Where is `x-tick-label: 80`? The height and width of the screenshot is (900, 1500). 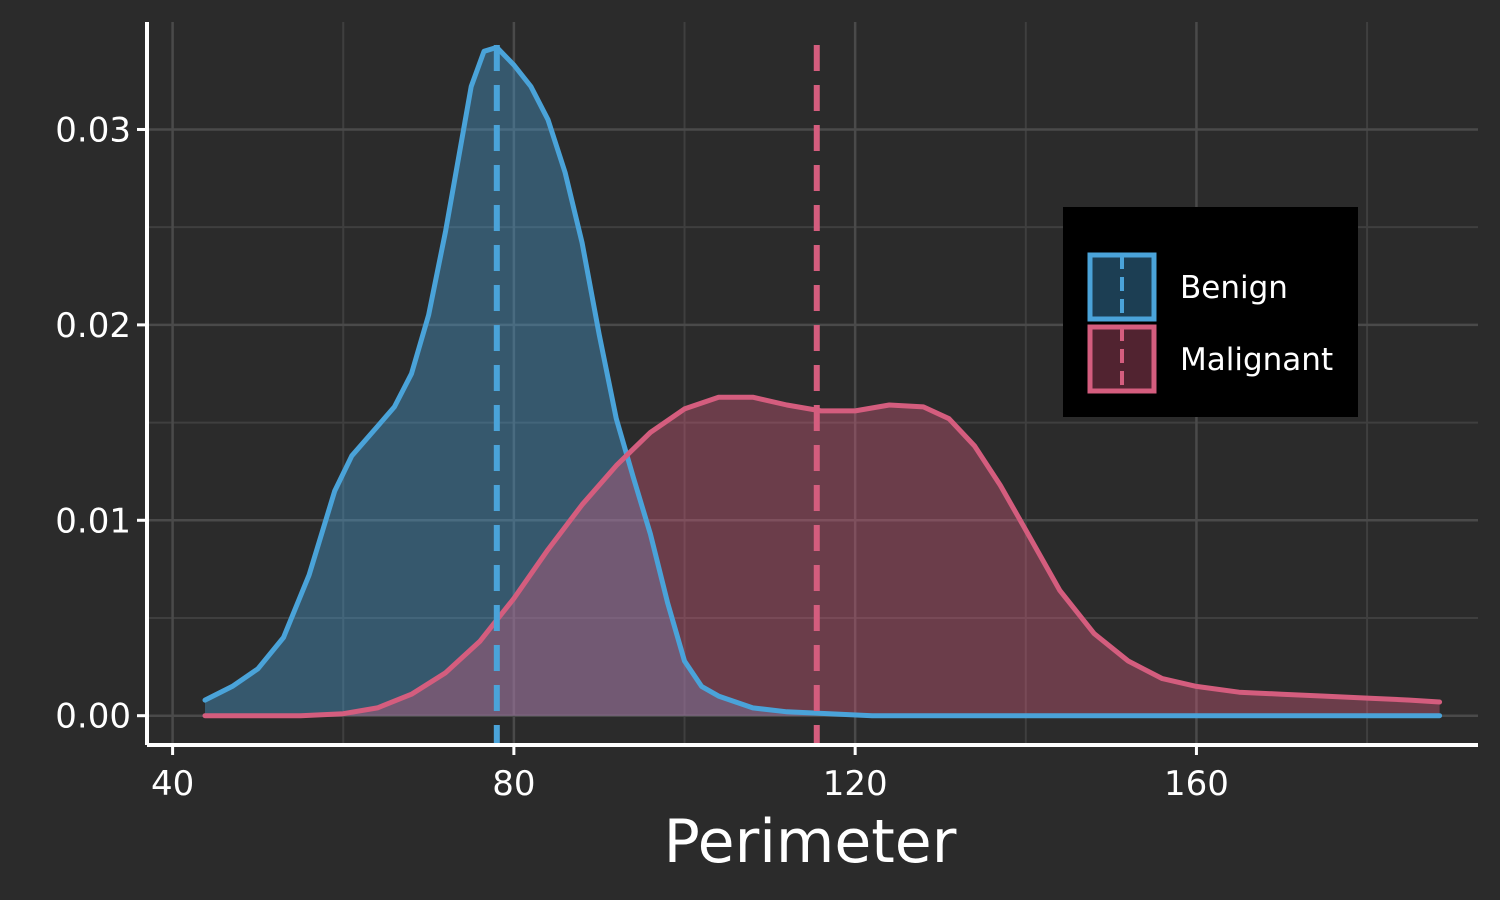 x-tick-label: 80 is located at coordinates (513, 784).